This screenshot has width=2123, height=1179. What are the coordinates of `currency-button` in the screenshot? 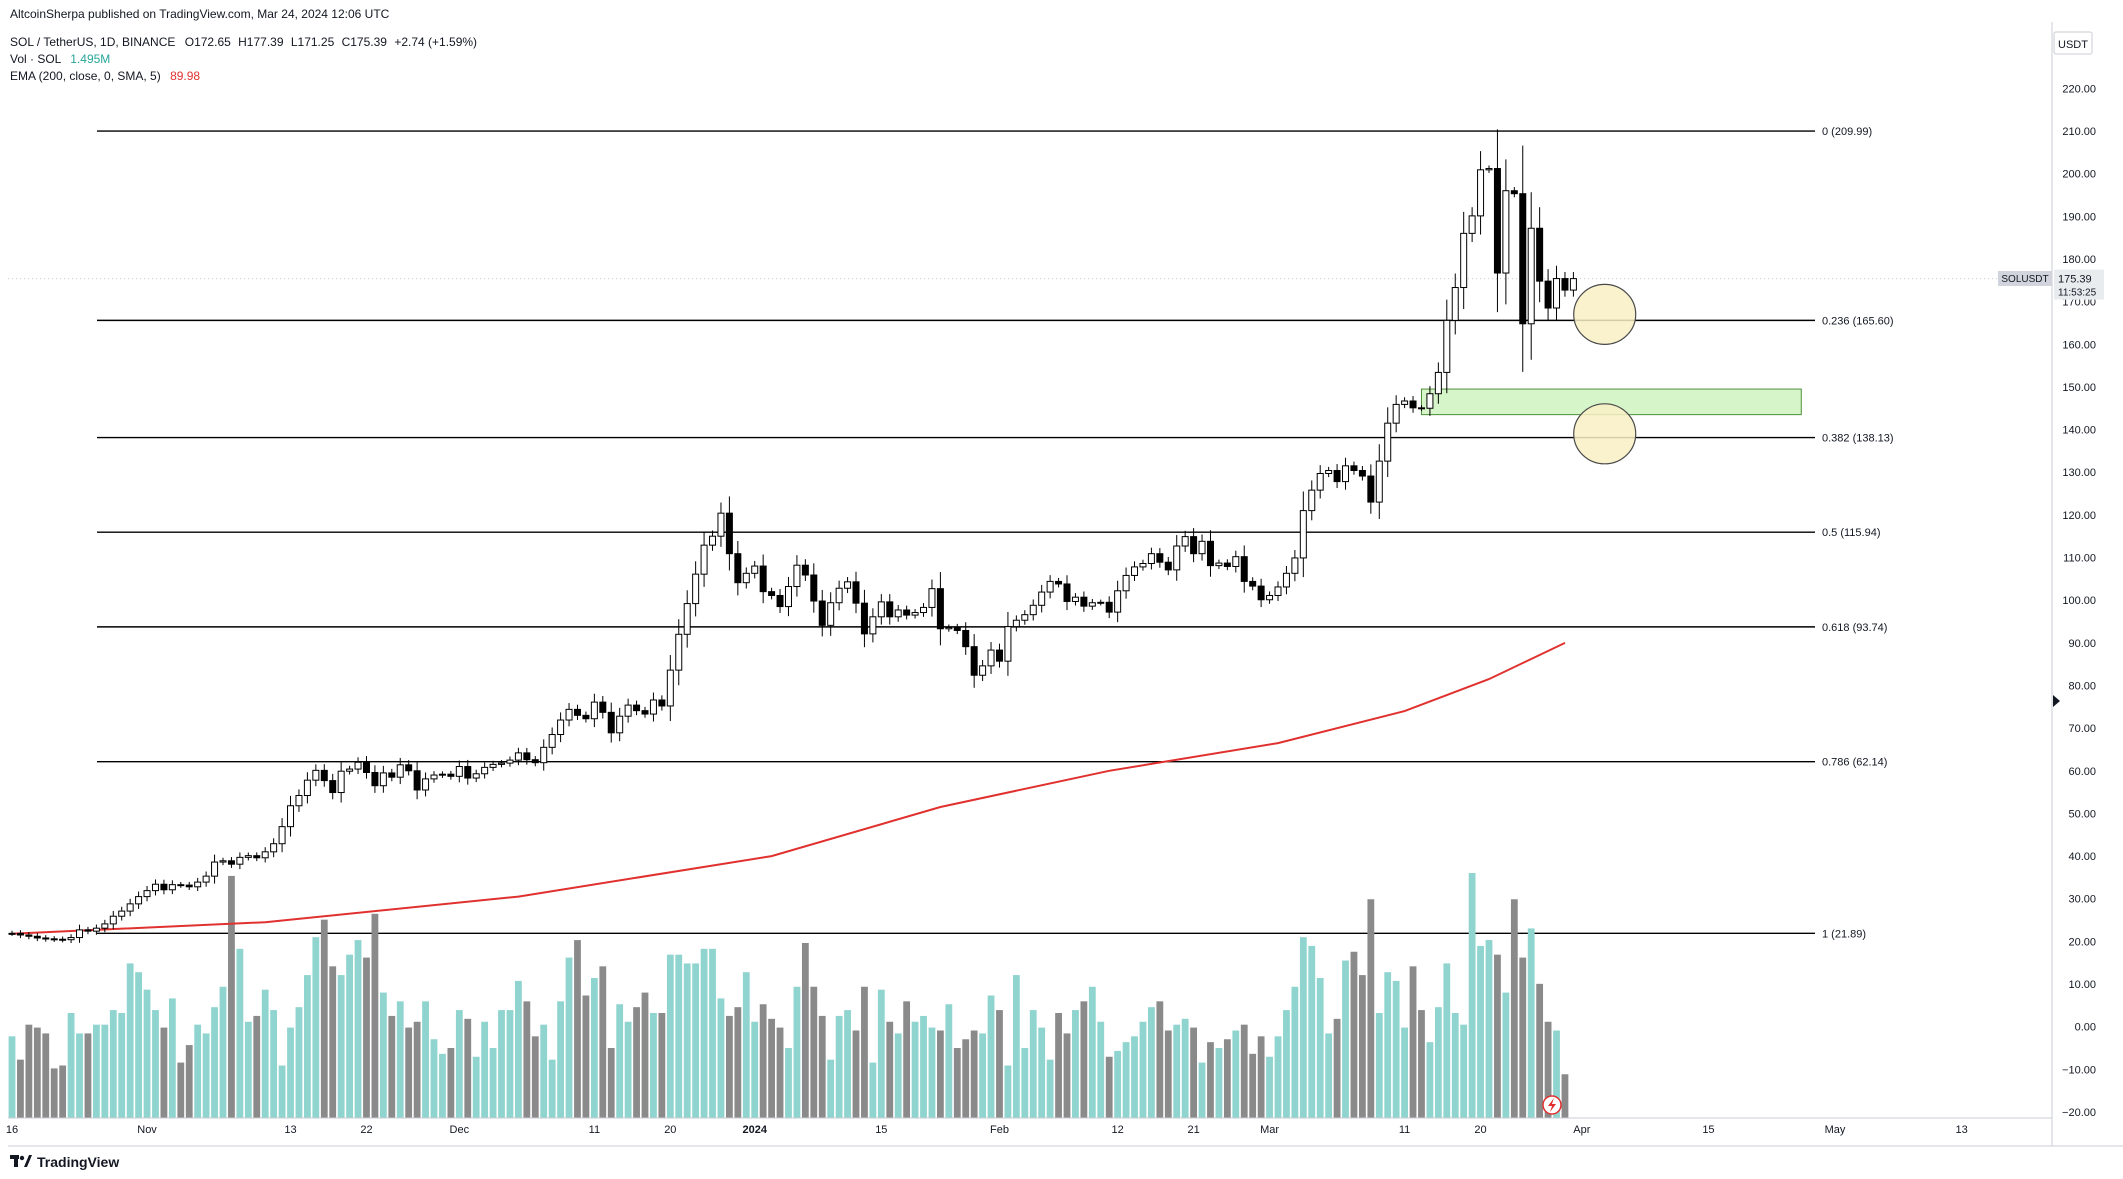 It's located at (2073, 43).